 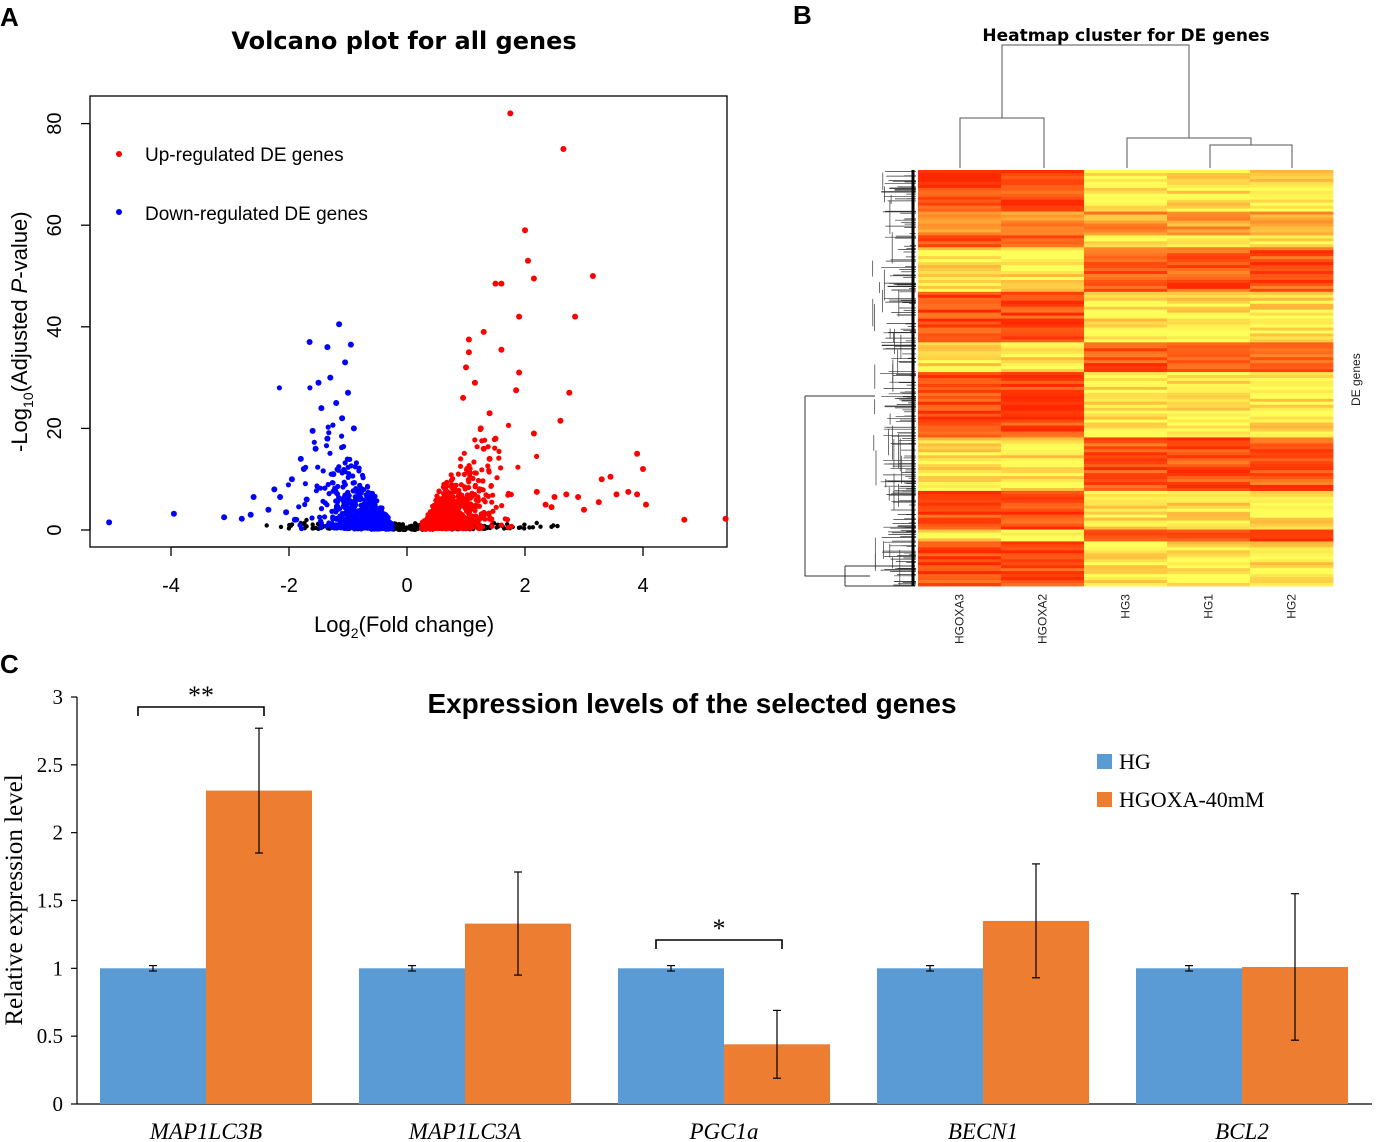 I want to click on legend-hgoxa-swatch, so click(x=1104, y=799).